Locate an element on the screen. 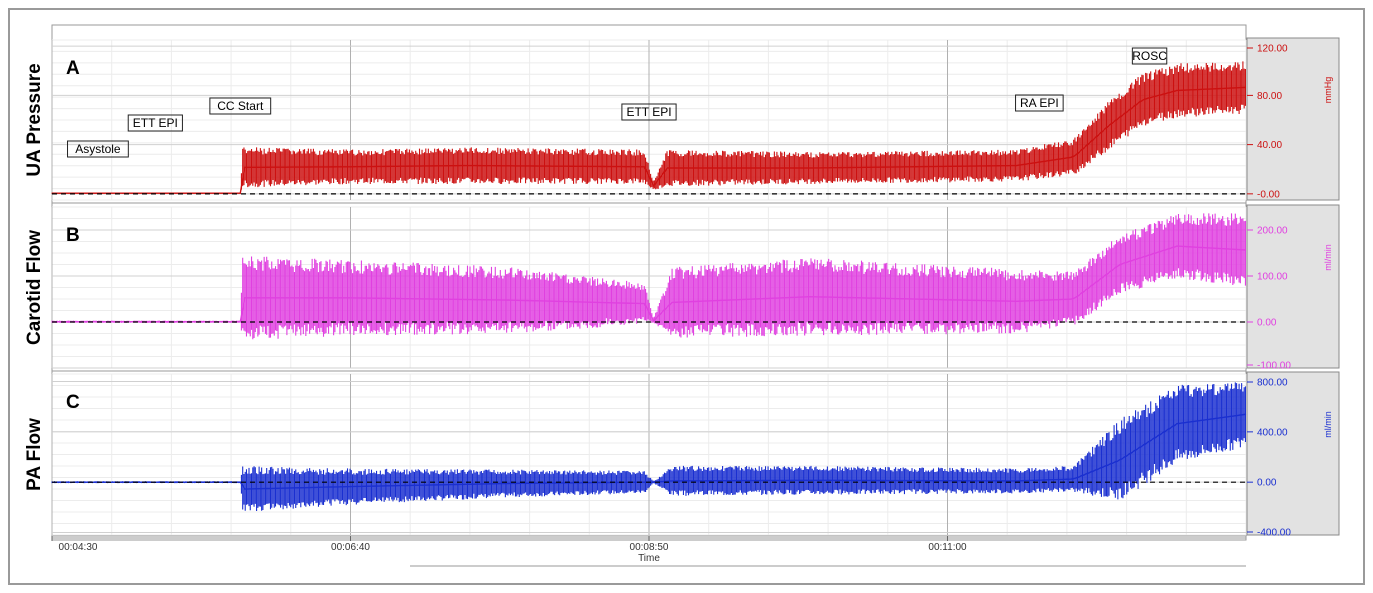 The height and width of the screenshot is (593, 1373). event-label: ROSC is located at coordinates (1149, 56).